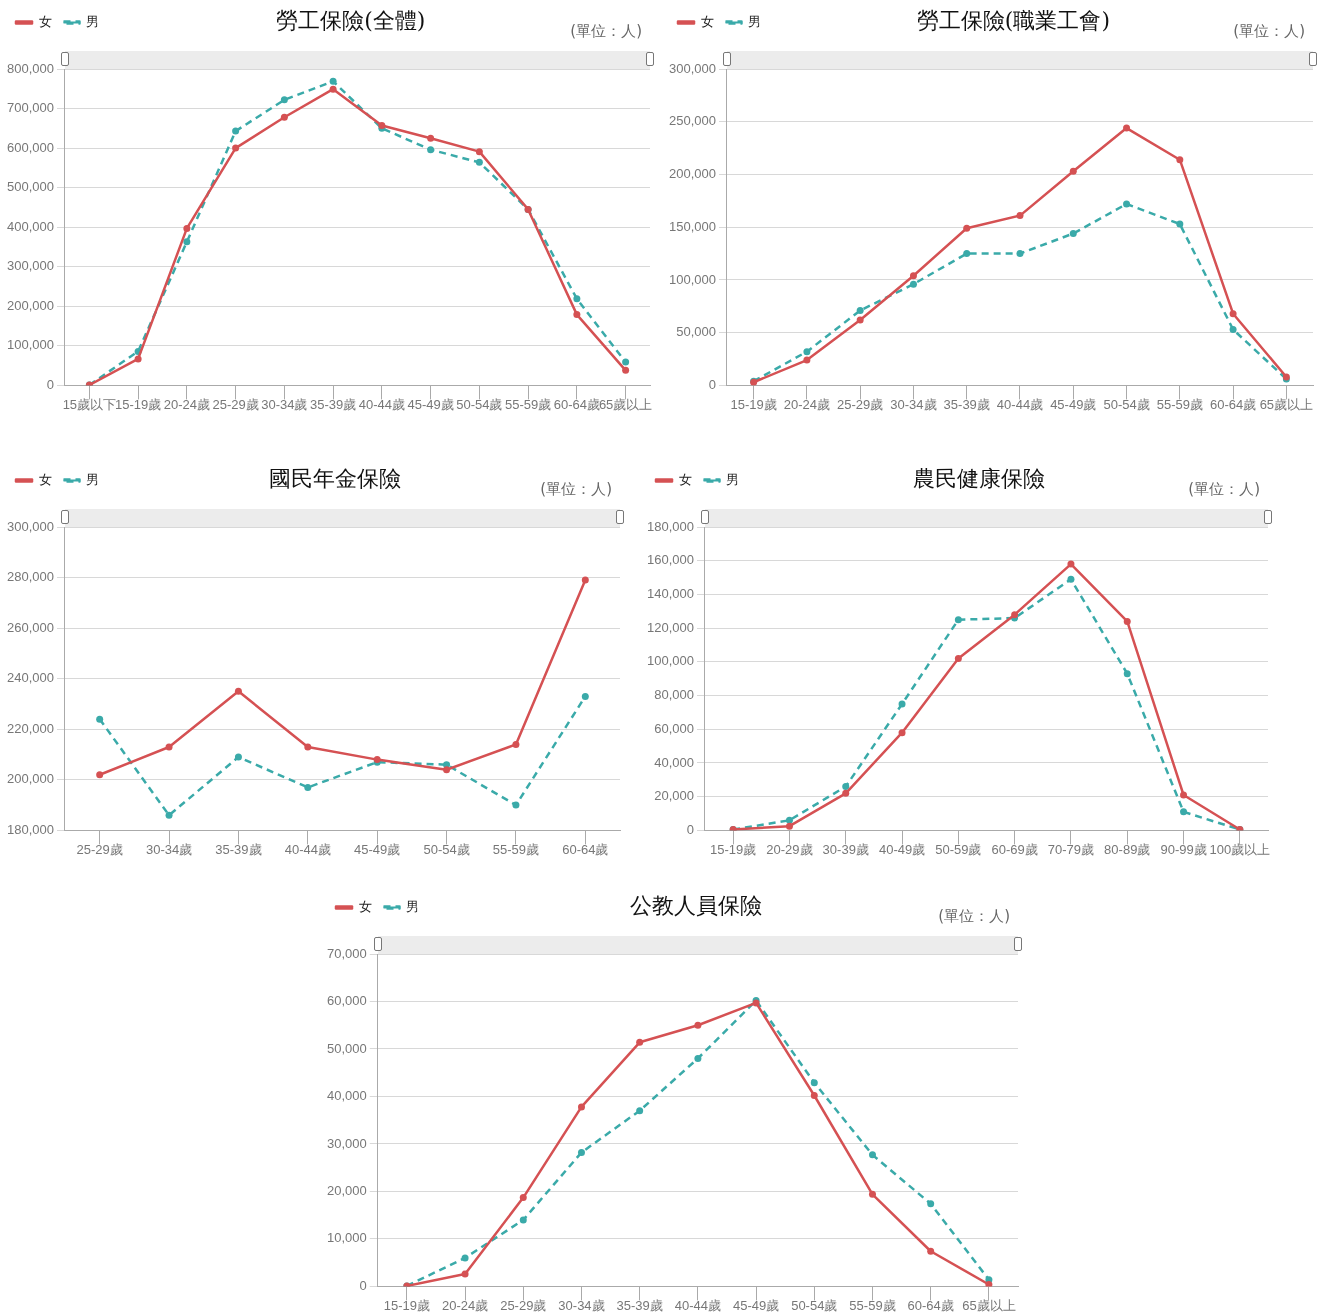 This screenshot has height=1316, width=1325. Describe the element at coordinates (670, 560) in the screenshot. I see `y-tick-label: 160,000` at that location.